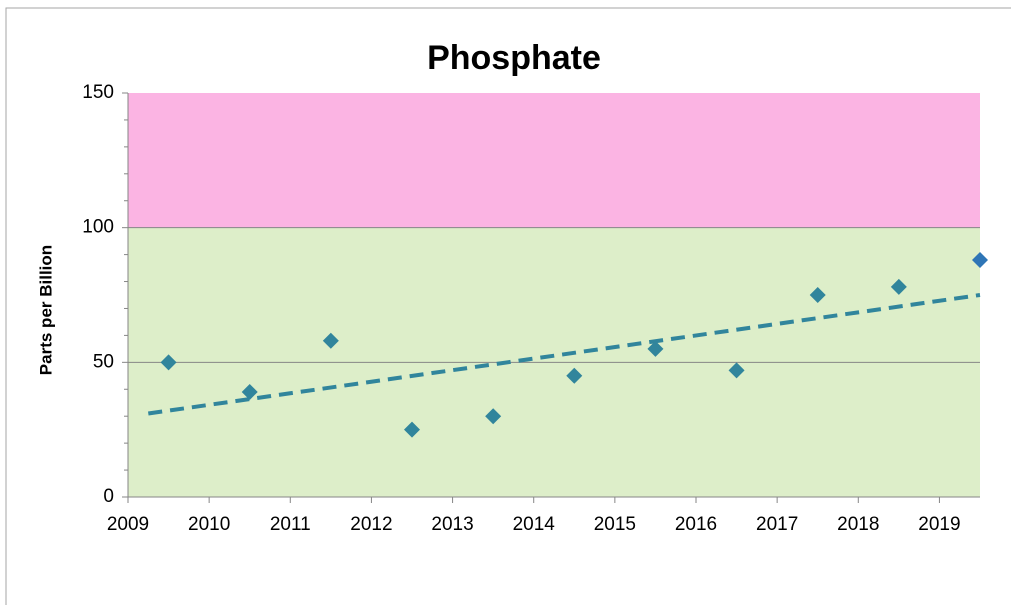 The height and width of the screenshot is (605, 1011). Describe the element at coordinates (514, 58) in the screenshot. I see `chart-title: Phosphate` at that location.